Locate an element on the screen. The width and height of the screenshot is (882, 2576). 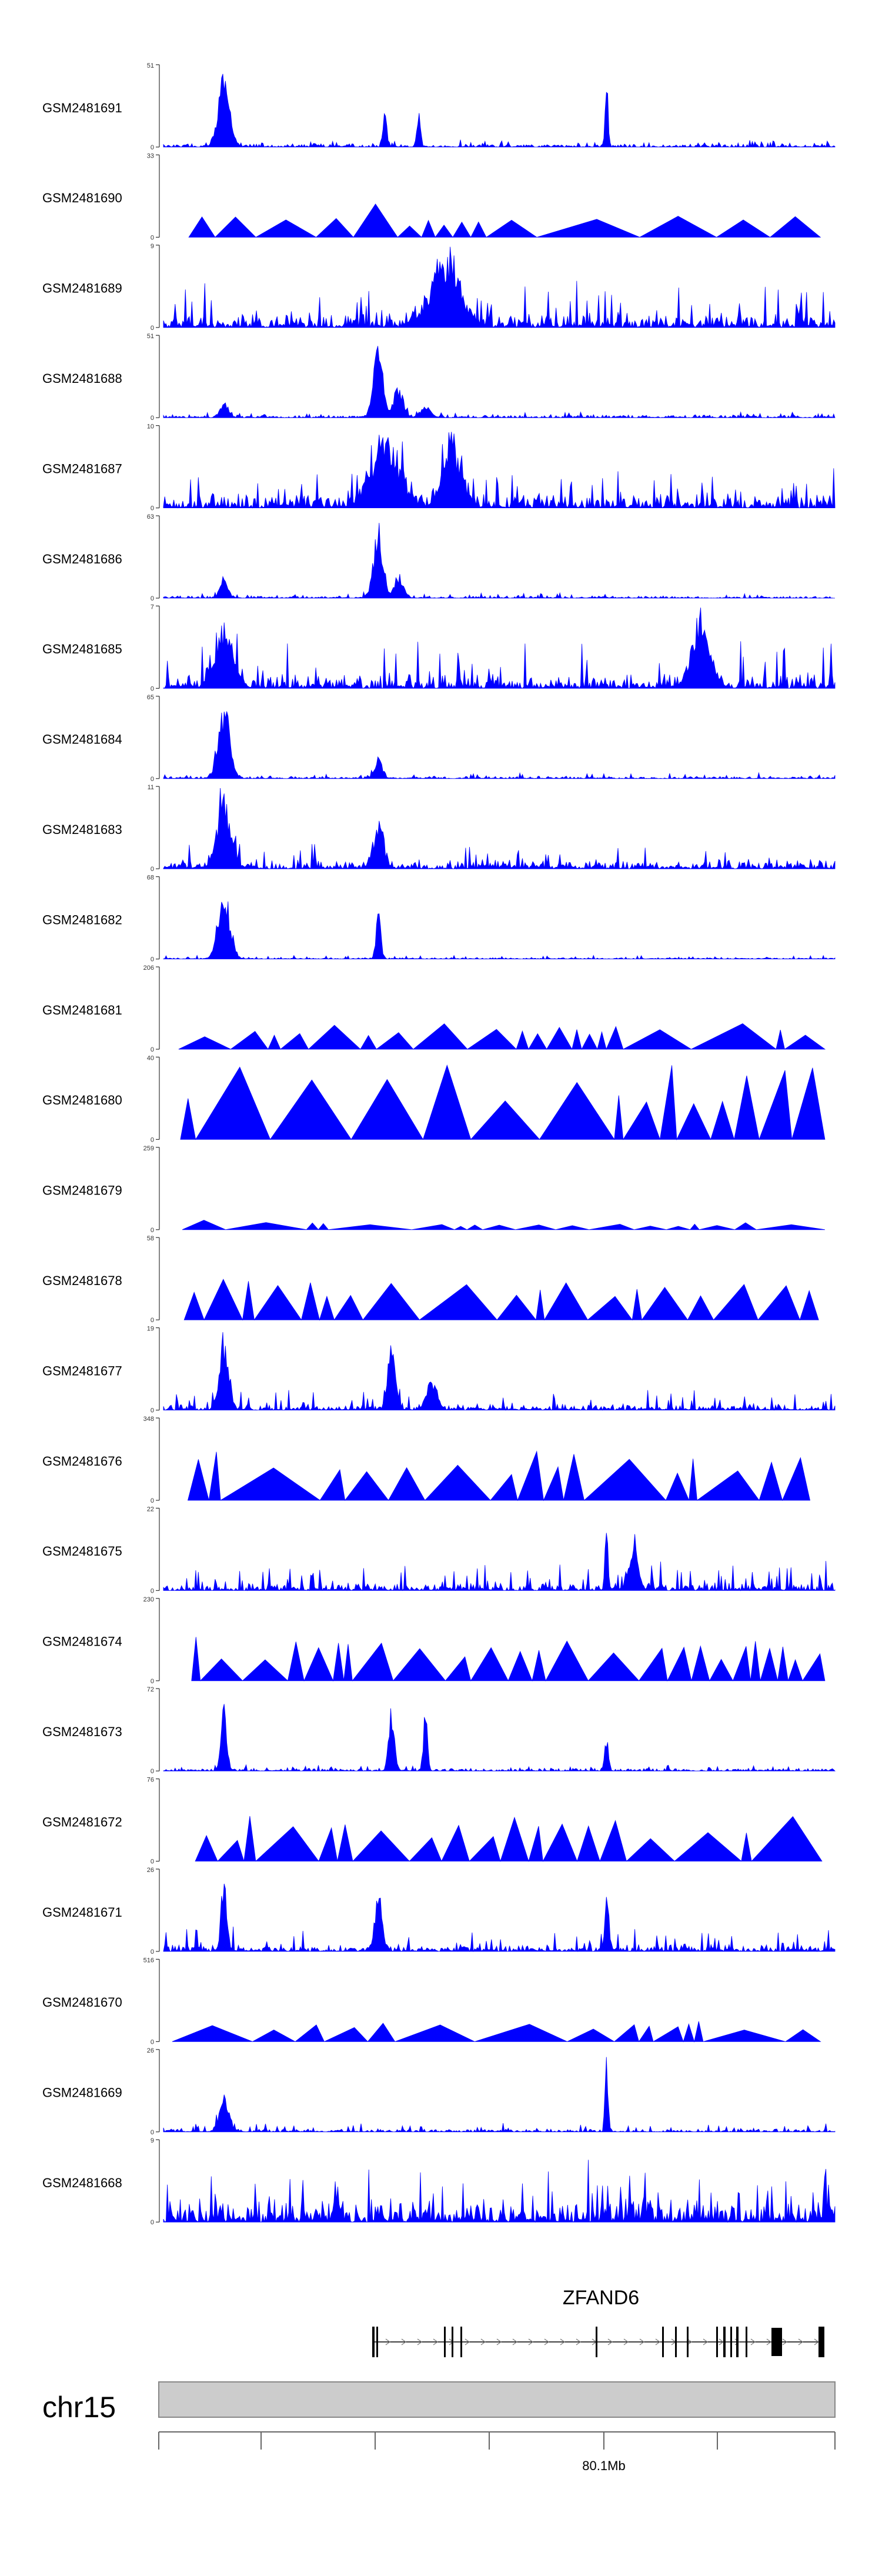
track-label: GSM2481683 is located at coordinates (82, 829).